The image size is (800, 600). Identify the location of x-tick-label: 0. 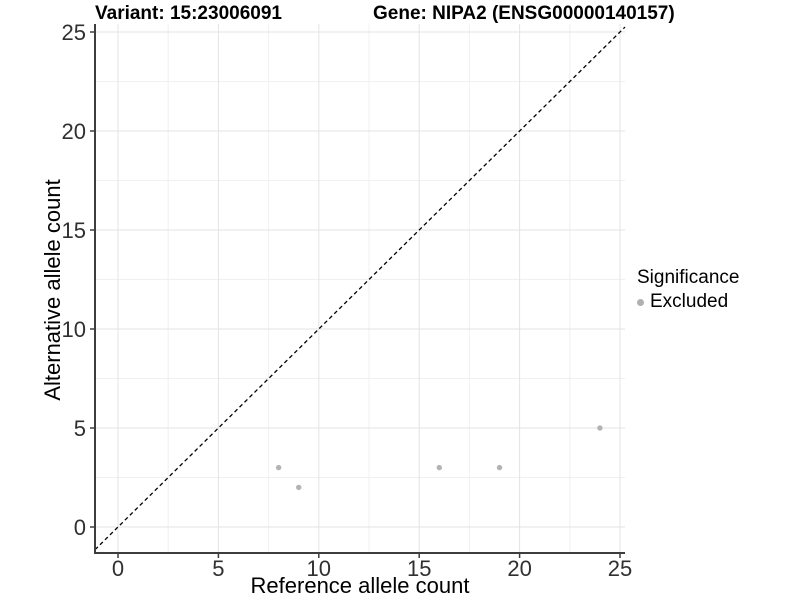
(118, 568).